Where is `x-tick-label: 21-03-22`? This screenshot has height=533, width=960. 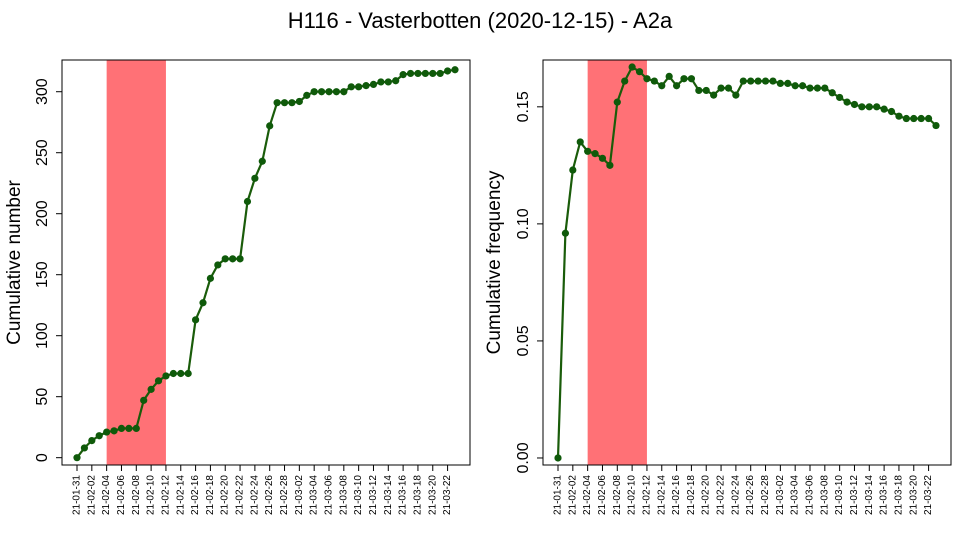
x-tick-label: 21-03-22 is located at coordinates (447, 495).